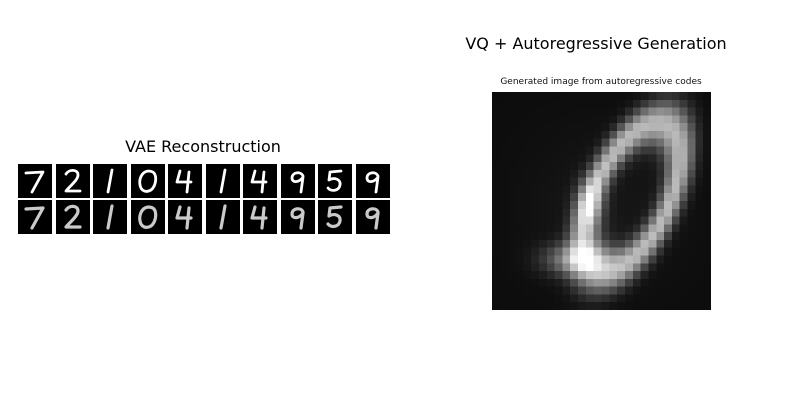 This screenshot has height=400, width=800. What do you see at coordinates (203, 146) in the screenshot?
I see `vae-reconstruction-title: VAE Reconstruction` at bounding box center [203, 146].